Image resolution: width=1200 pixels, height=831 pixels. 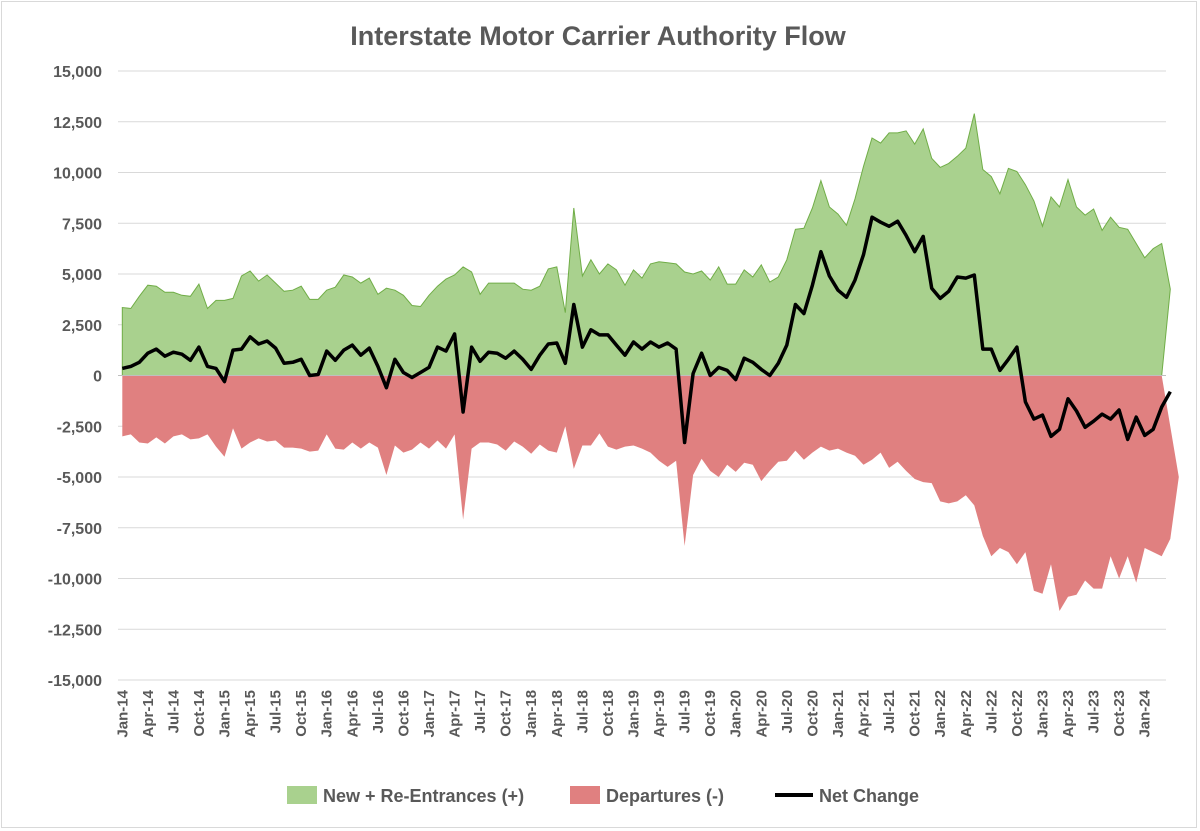 I want to click on x-tick-label: Jul-14, so click(x=173, y=711).